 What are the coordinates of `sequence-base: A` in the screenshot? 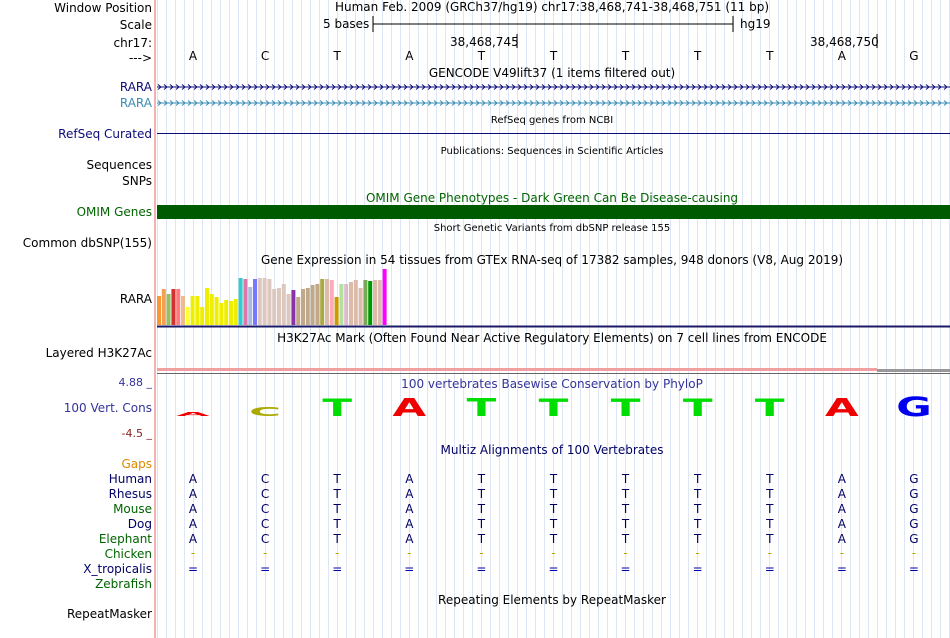 It's located at (193, 56).